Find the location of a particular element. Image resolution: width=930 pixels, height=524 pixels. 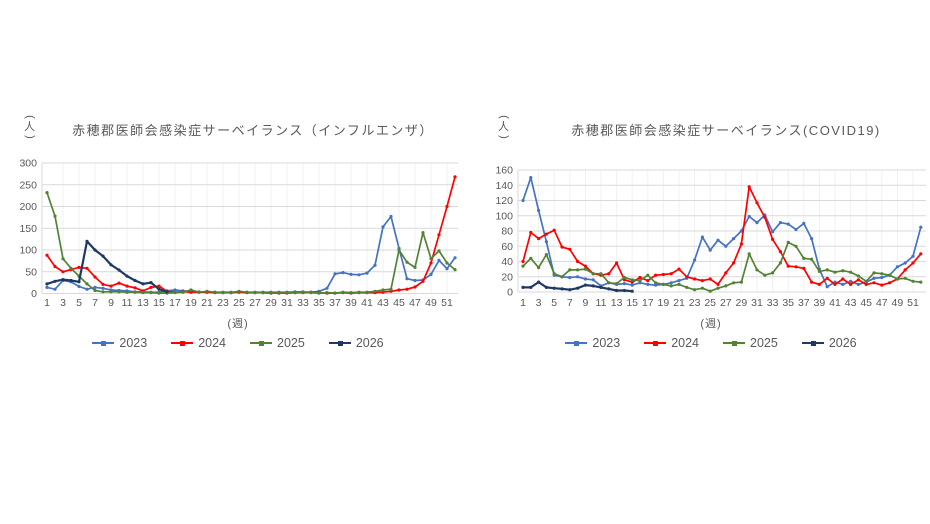

x-tick-label: 35 is located at coordinates (319, 303).